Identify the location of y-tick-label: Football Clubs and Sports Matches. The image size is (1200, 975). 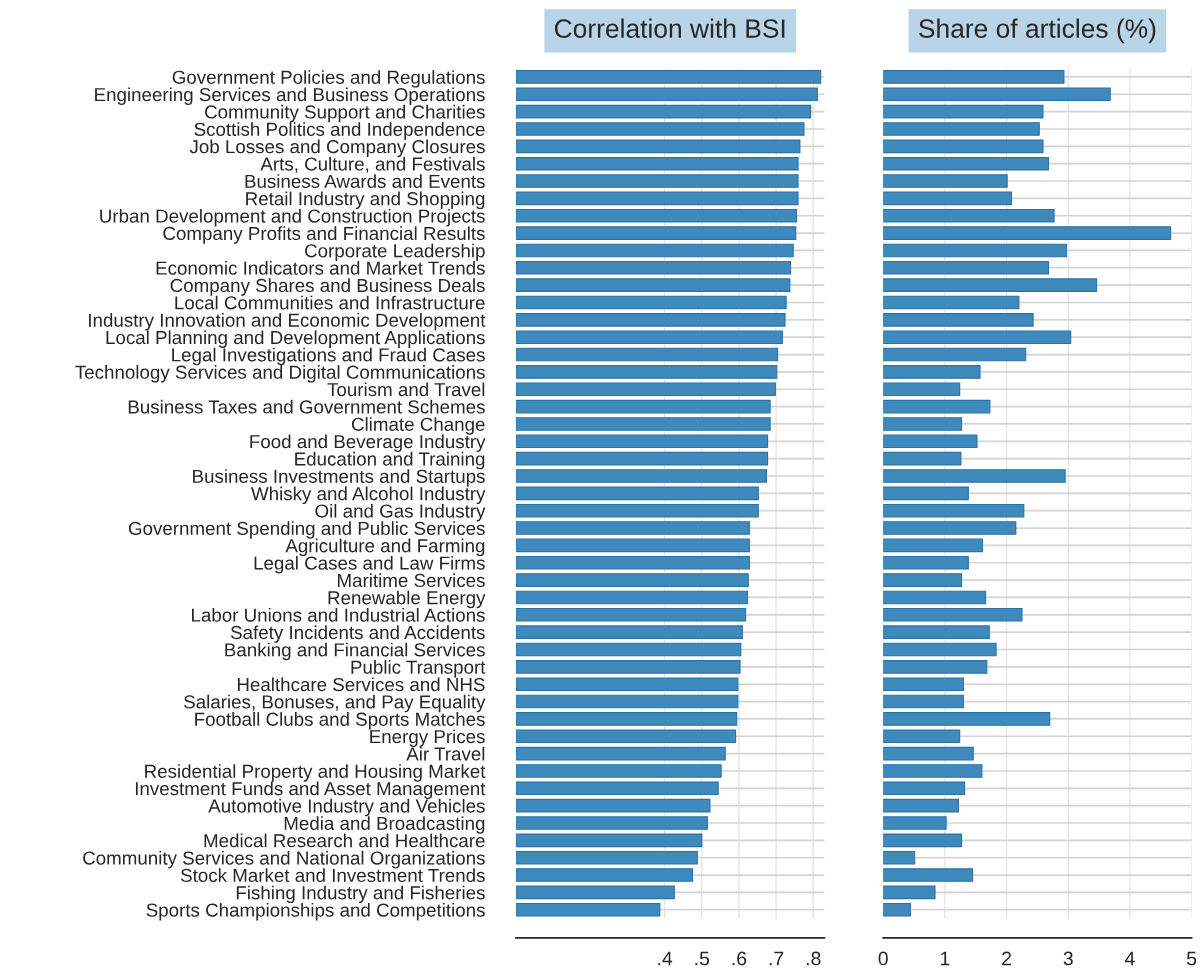
(340, 721).